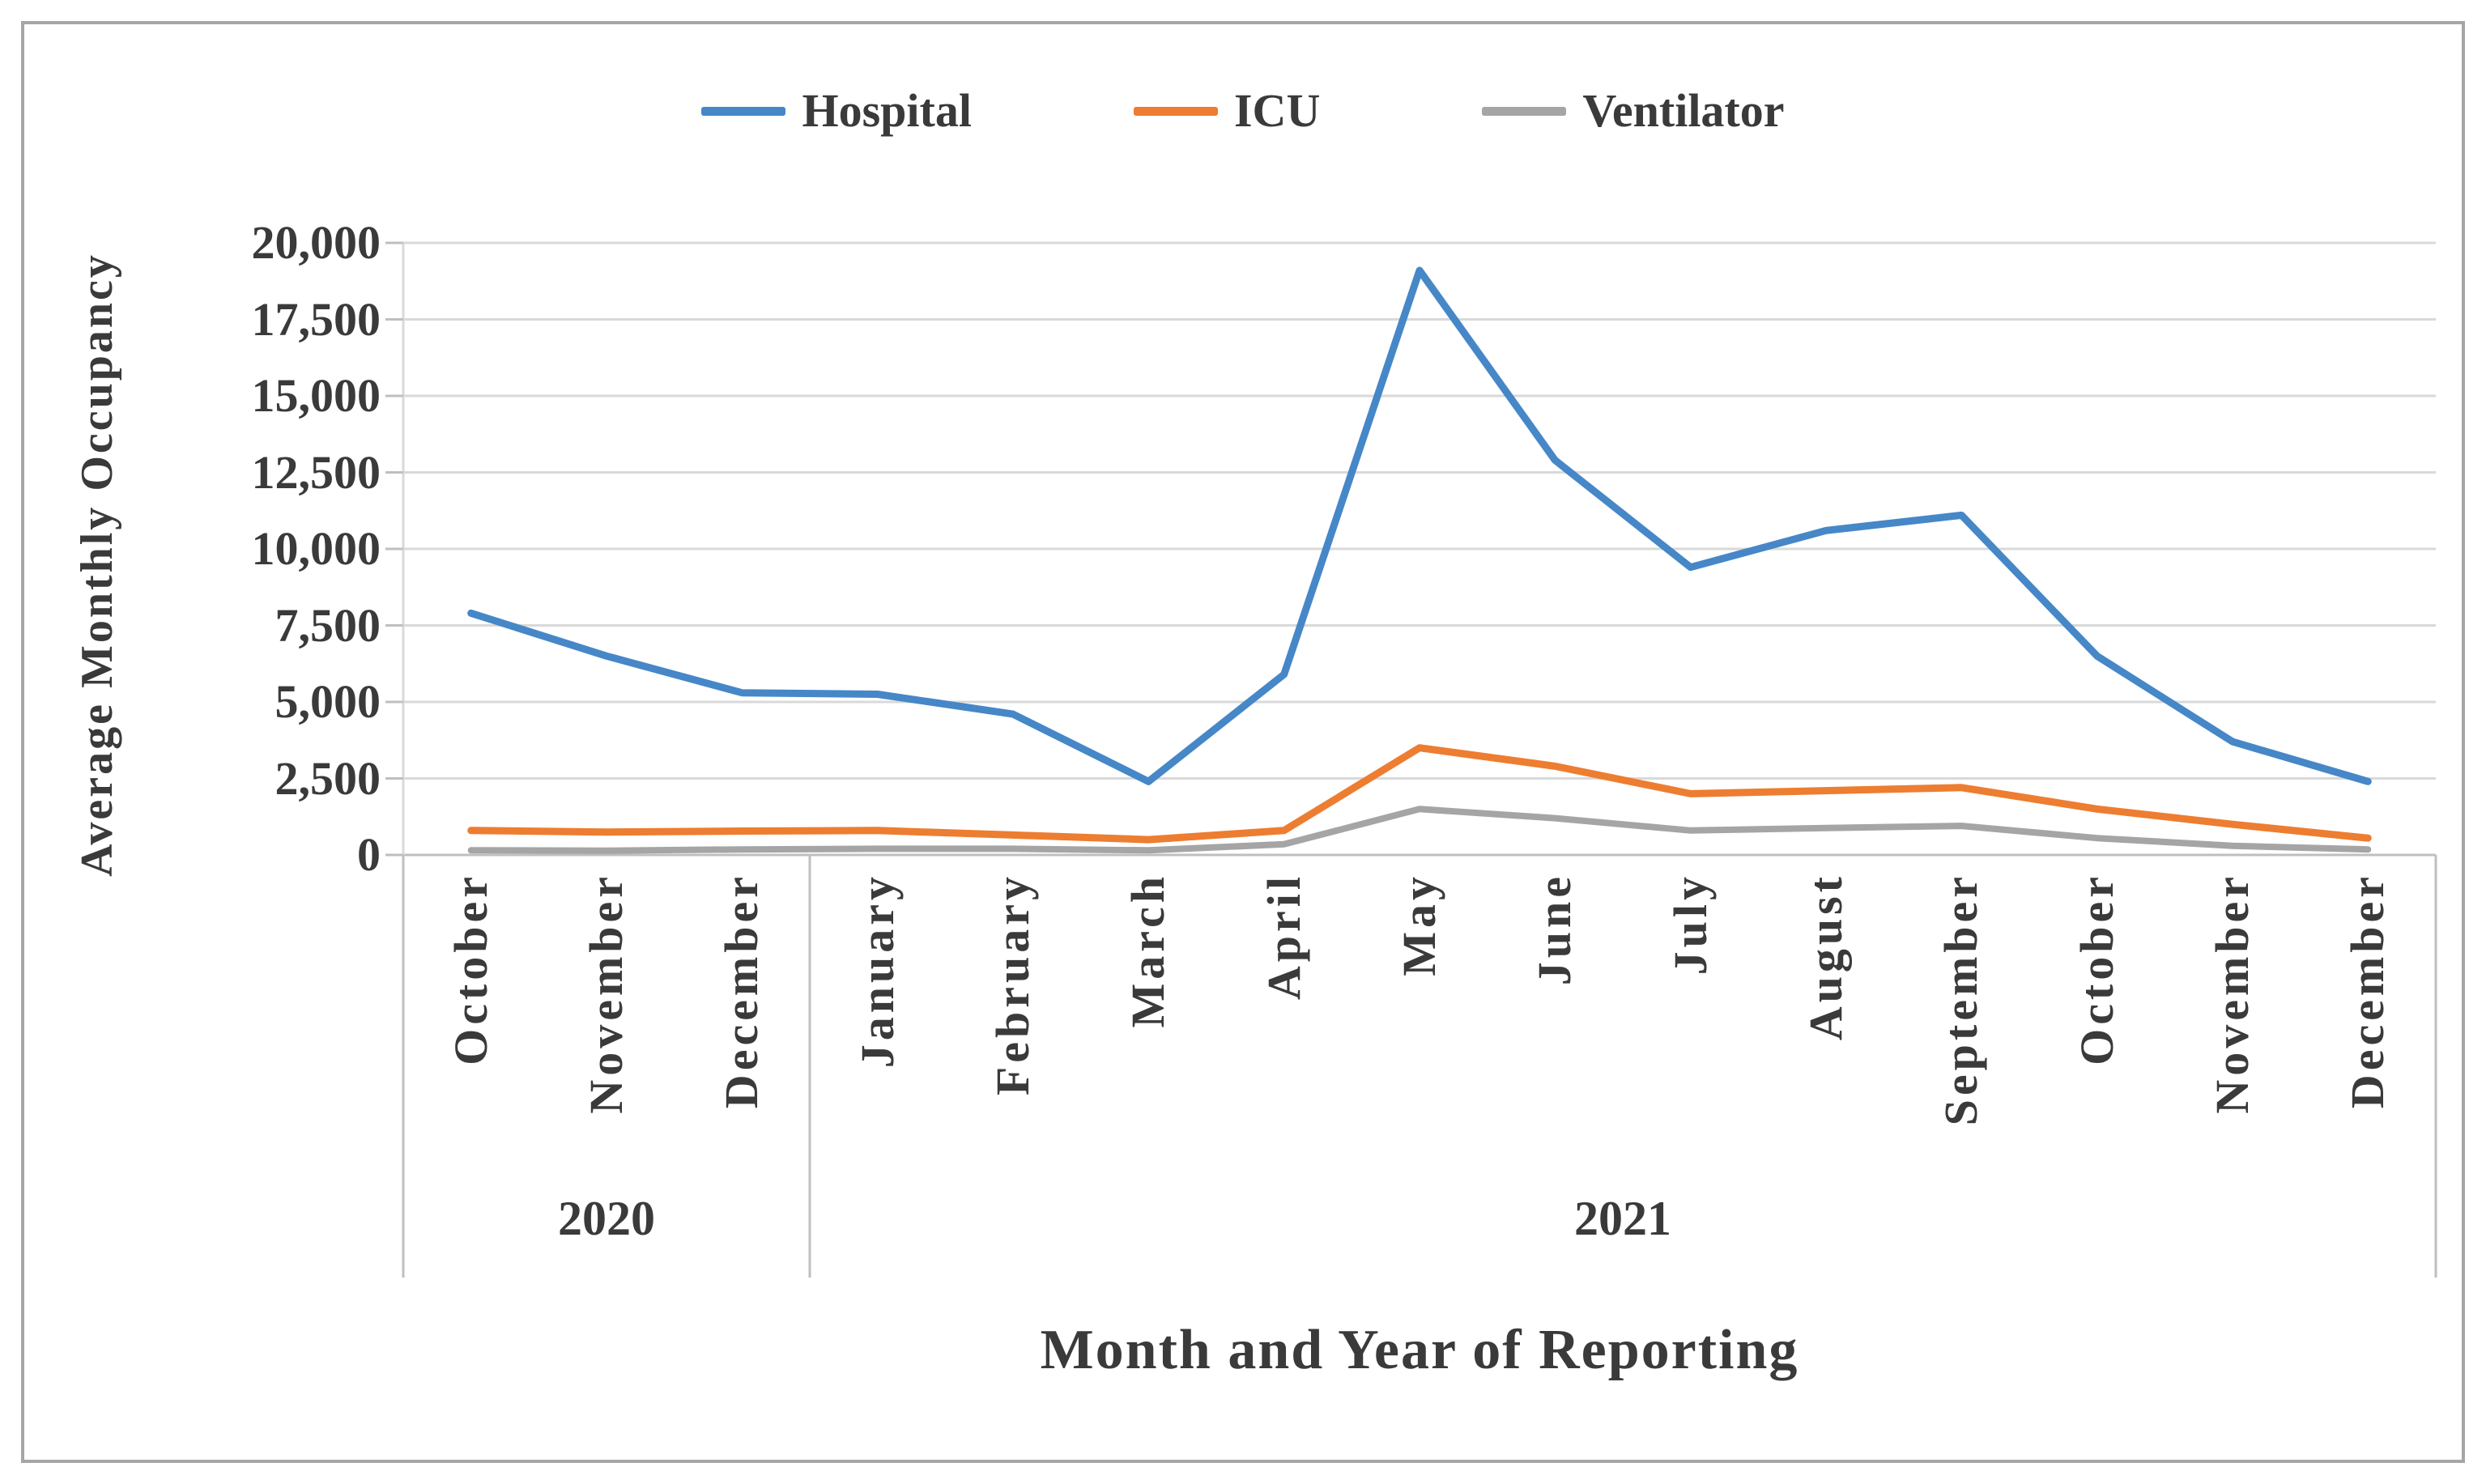 This screenshot has height=1484, width=2486. What do you see at coordinates (316, 472) in the screenshot?
I see `y-tick-label: 12,500` at bounding box center [316, 472].